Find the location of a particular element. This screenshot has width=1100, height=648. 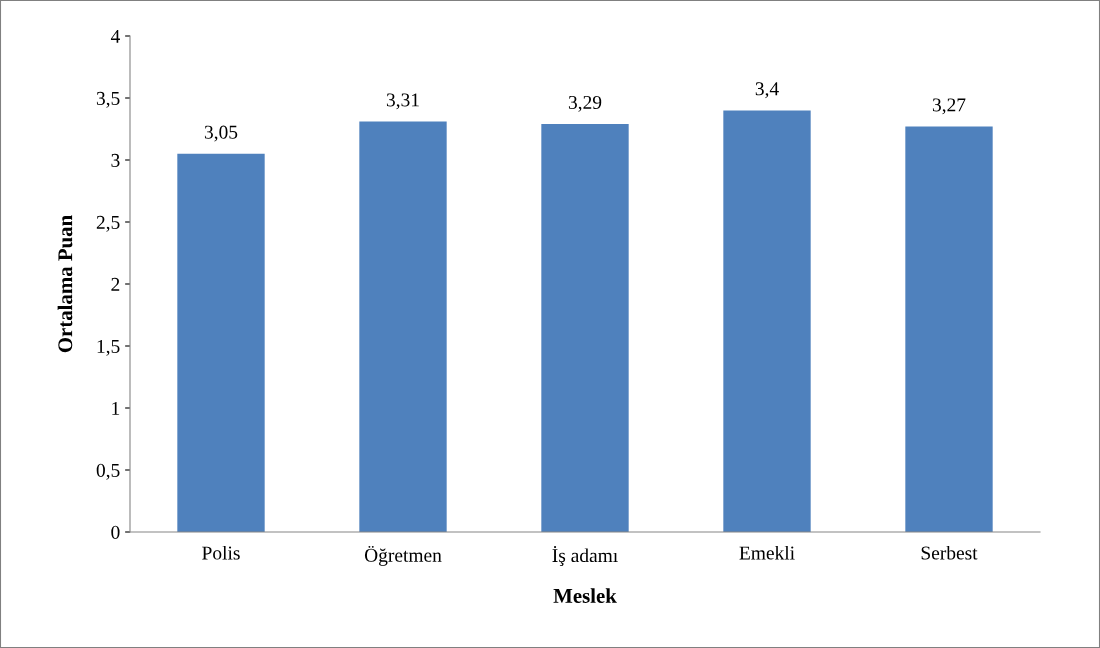

y-tick-label: 3 is located at coordinates (115, 160).